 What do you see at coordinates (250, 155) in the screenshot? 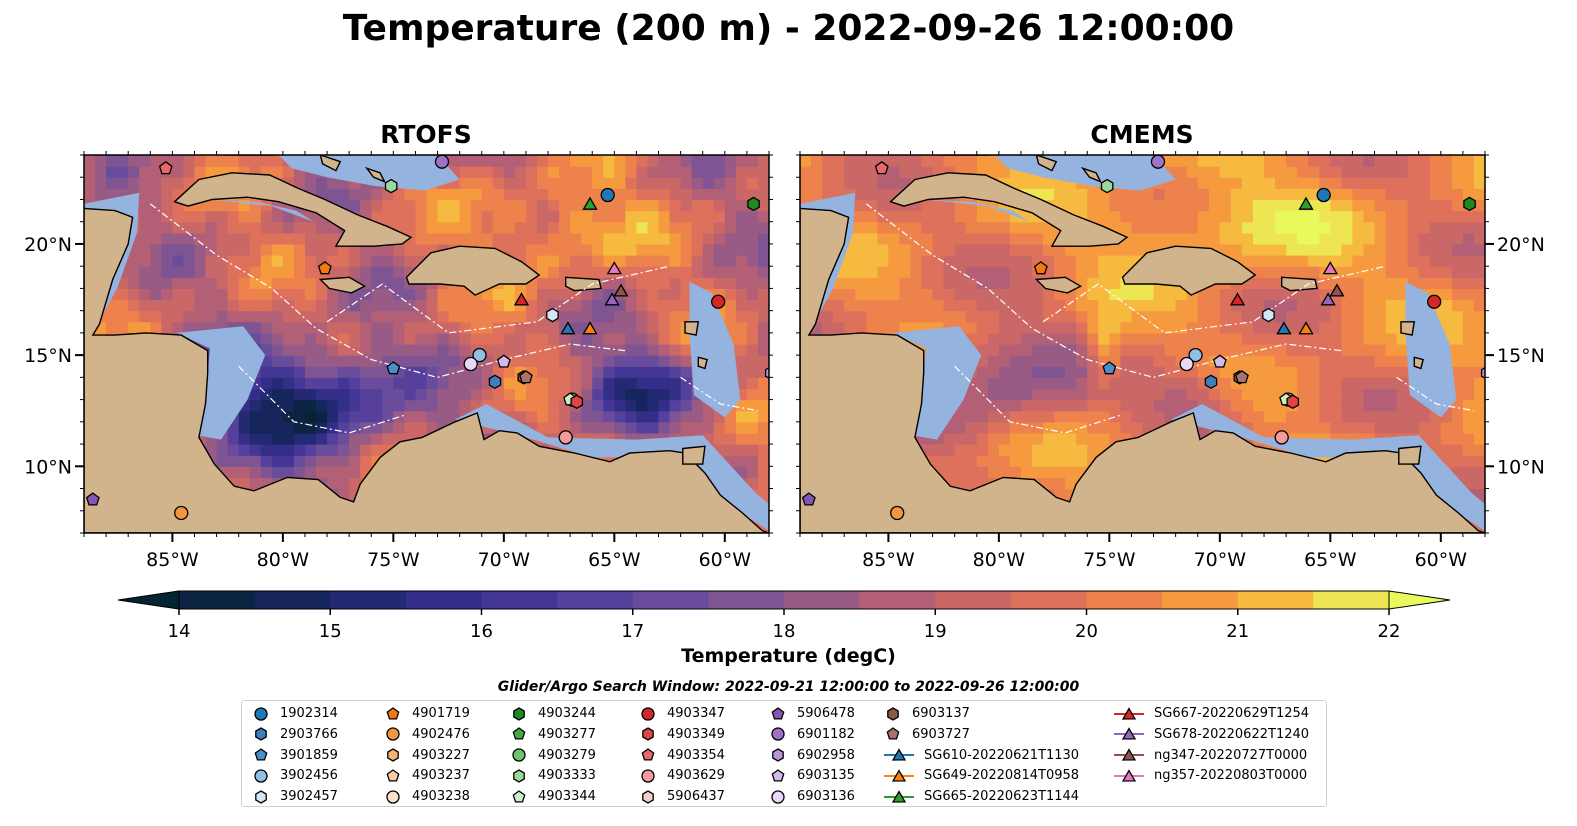
I see `land-florida` at bounding box center [250, 155].